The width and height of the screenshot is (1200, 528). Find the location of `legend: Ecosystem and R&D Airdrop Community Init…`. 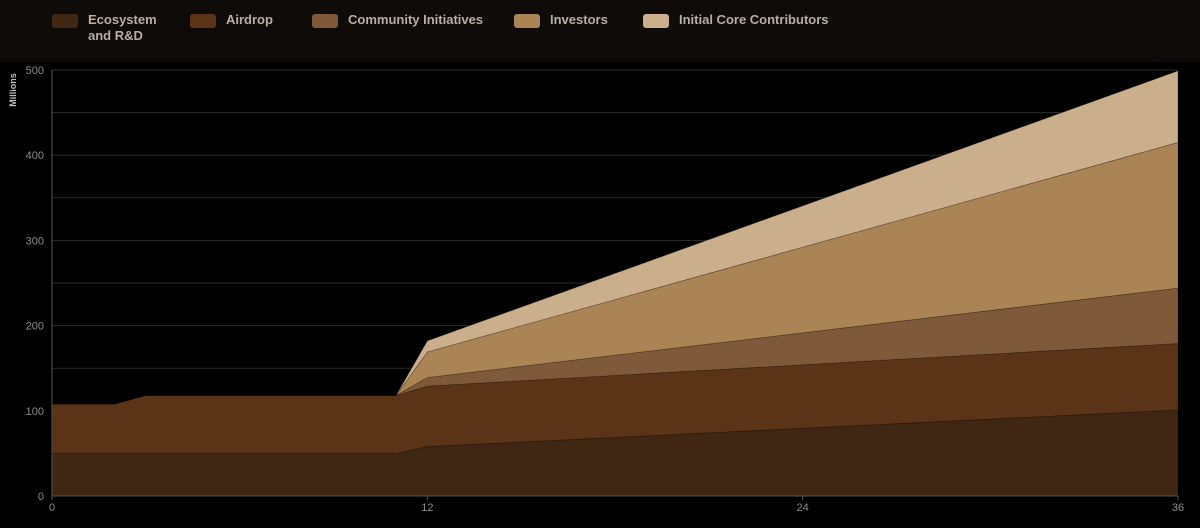

legend: Ecosystem and R&D Airdrop Community Init… is located at coordinates (600, 31).